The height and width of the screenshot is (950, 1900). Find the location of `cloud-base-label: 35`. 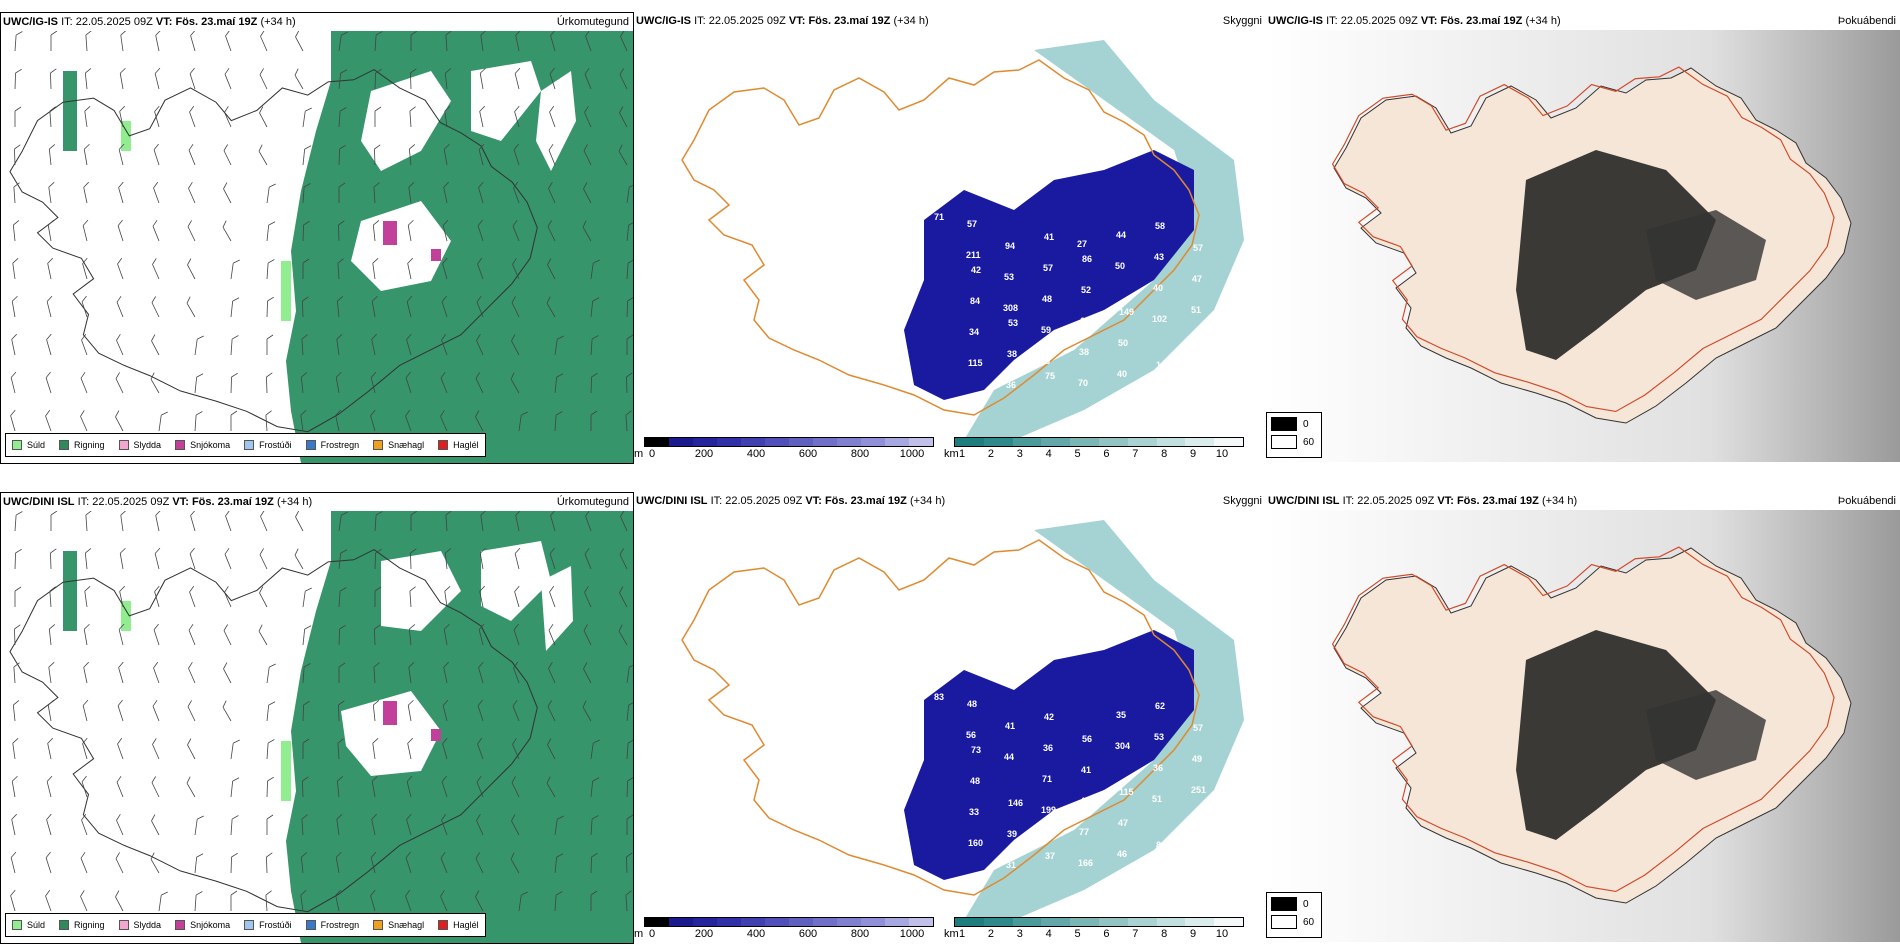

cloud-base-label: 35 is located at coordinates (1121, 715).